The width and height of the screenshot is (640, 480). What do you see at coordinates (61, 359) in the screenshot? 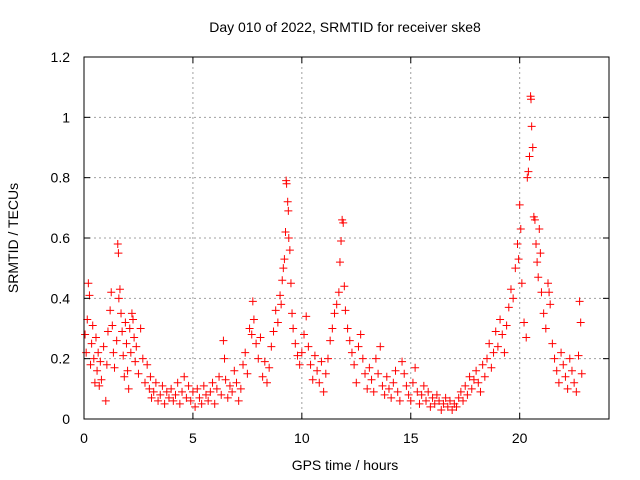
I see `y-tick-label: 0.2` at bounding box center [61, 359].